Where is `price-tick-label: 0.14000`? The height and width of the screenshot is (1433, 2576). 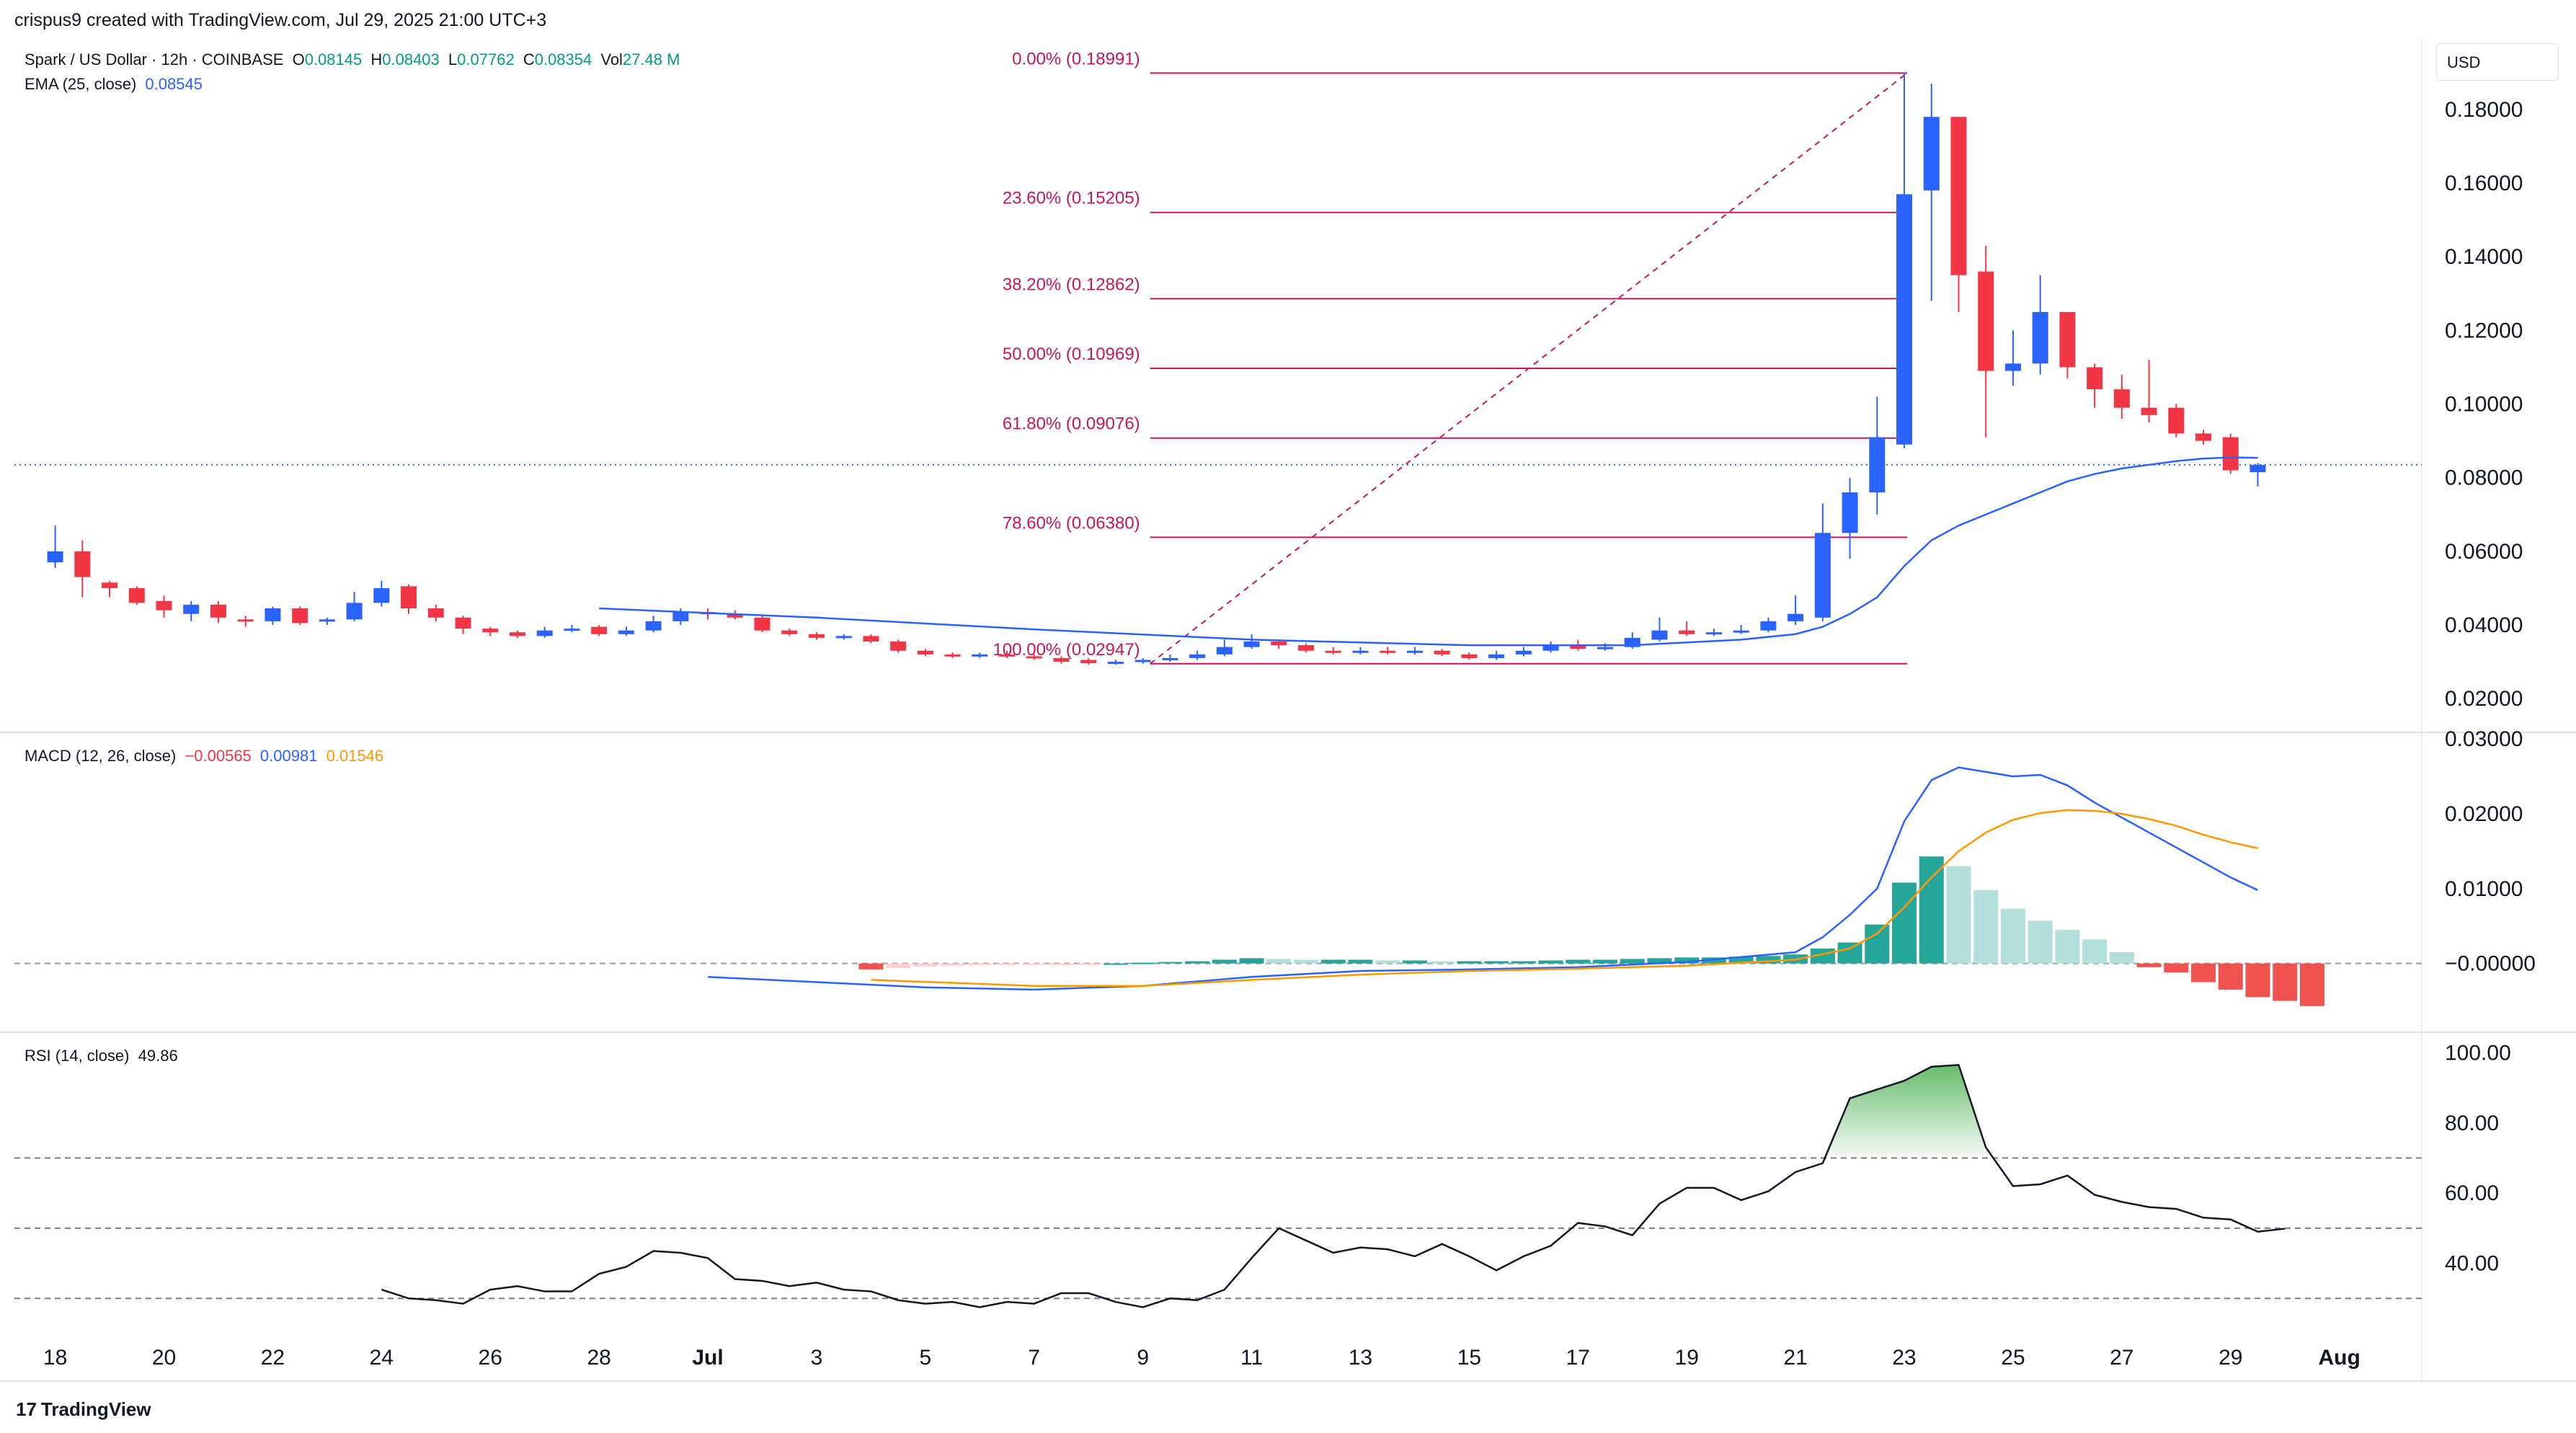
price-tick-label: 0.14000 is located at coordinates (2484, 257).